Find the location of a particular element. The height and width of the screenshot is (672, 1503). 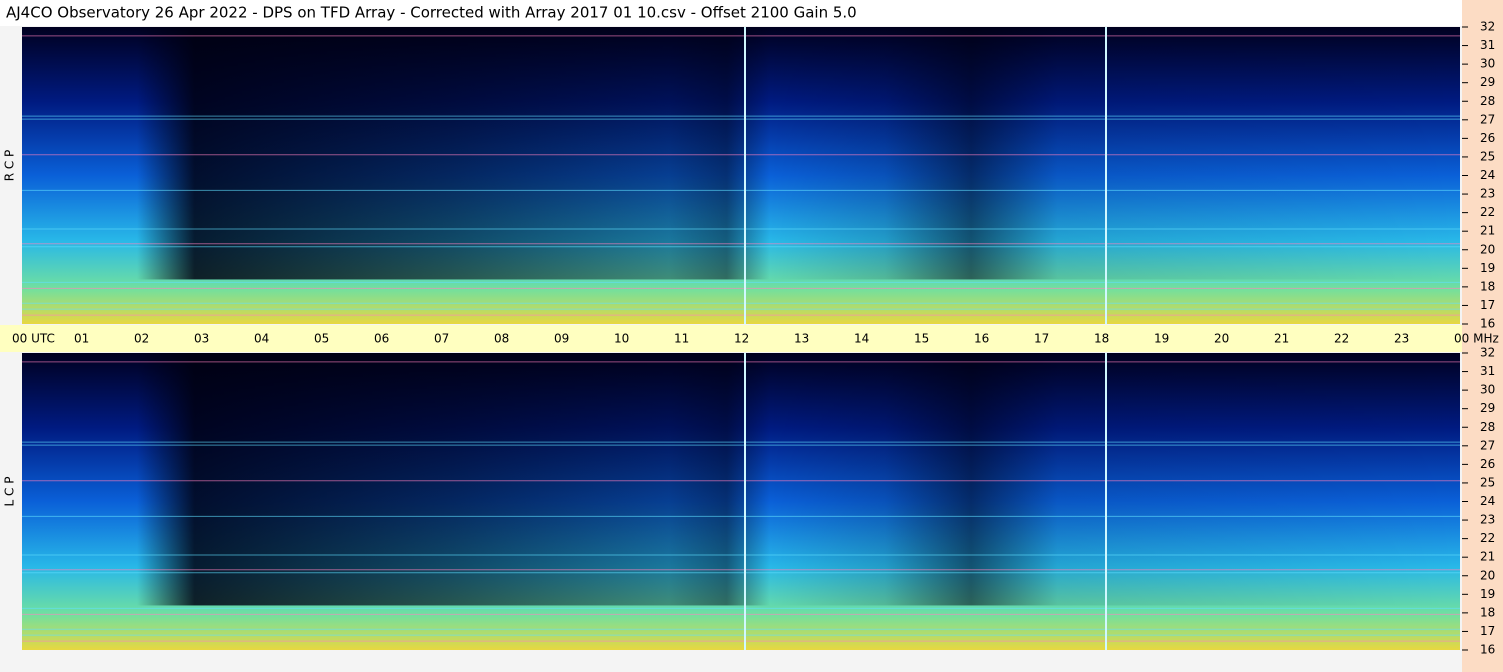

x-tick-label: 01 is located at coordinates (81, 339).